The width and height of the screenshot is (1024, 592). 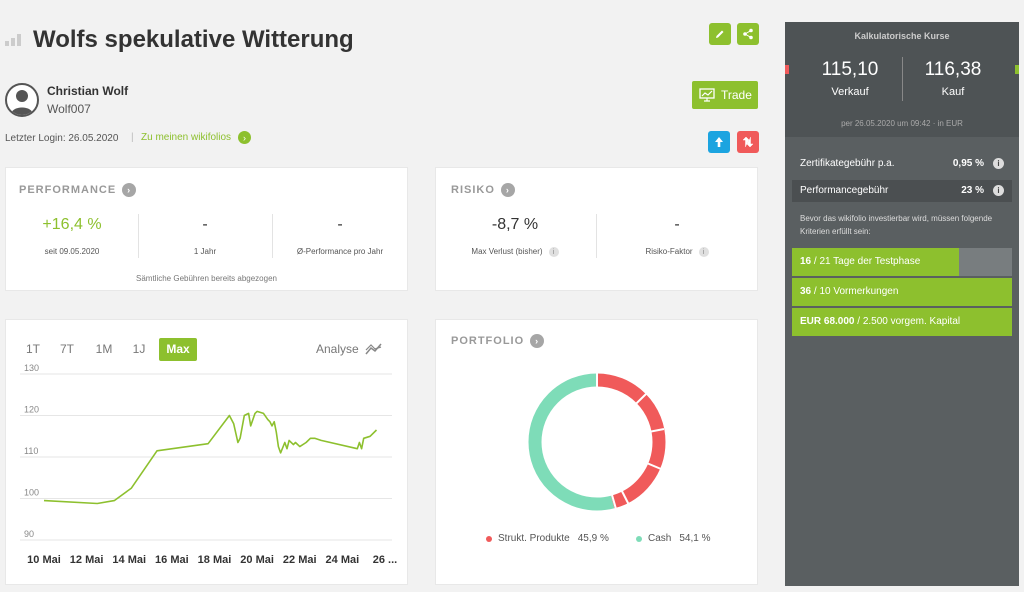 What do you see at coordinates (907, 321) in the screenshot?
I see `criteria-kapital-rest: / 2.500 vorgem. Kapital` at bounding box center [907, 321].